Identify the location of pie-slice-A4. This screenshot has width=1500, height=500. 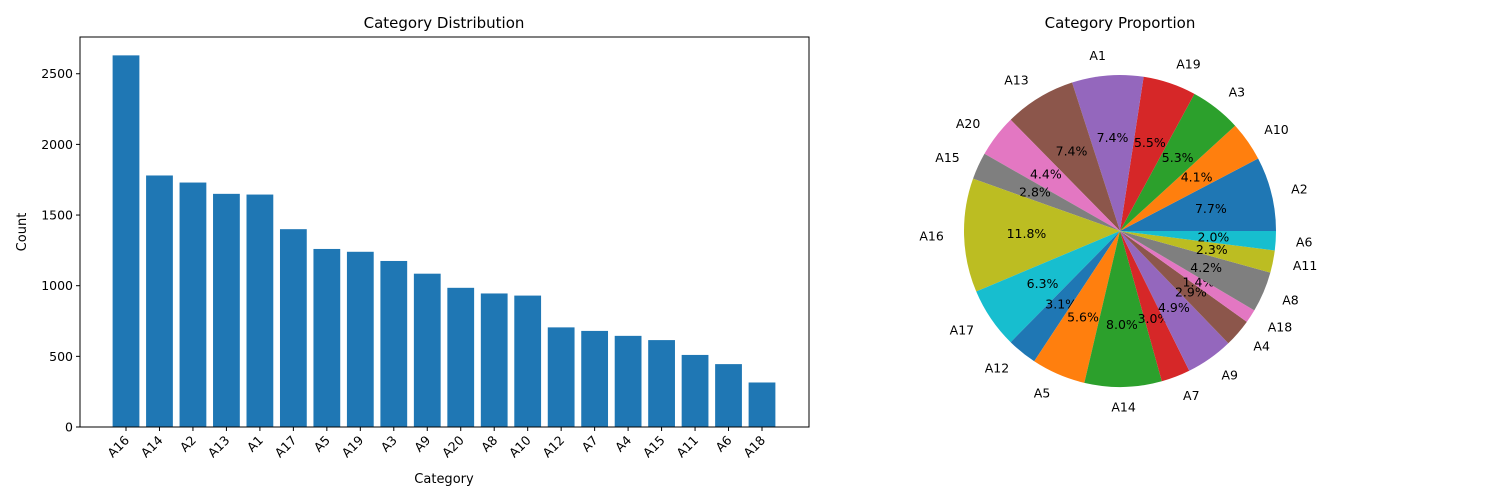
(1183, 287).